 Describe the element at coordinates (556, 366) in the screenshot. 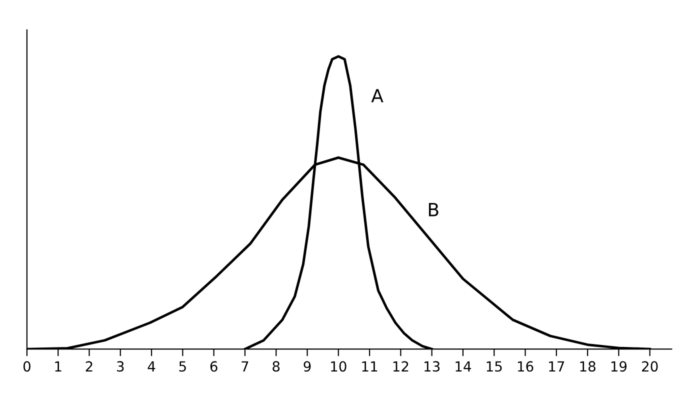

I see `x-tick-label: 17` at that location.